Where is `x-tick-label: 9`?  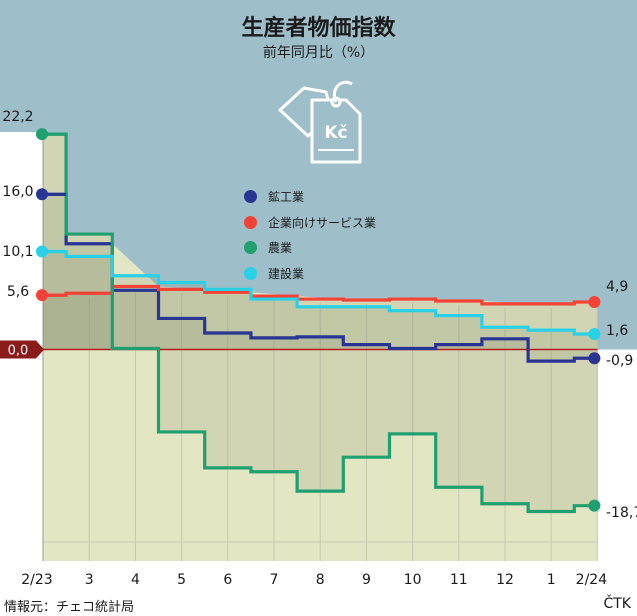 x-tick-label: 9 is located at coordinates (366, 580).